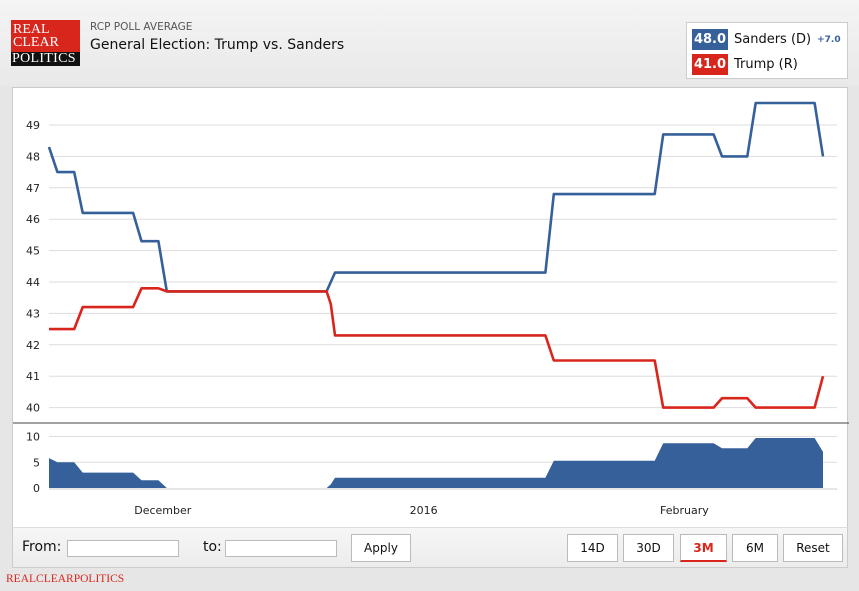  Describe the element at coordinates (33, 125) in the screenshot. I see `y-tick-label: 49` at that location.